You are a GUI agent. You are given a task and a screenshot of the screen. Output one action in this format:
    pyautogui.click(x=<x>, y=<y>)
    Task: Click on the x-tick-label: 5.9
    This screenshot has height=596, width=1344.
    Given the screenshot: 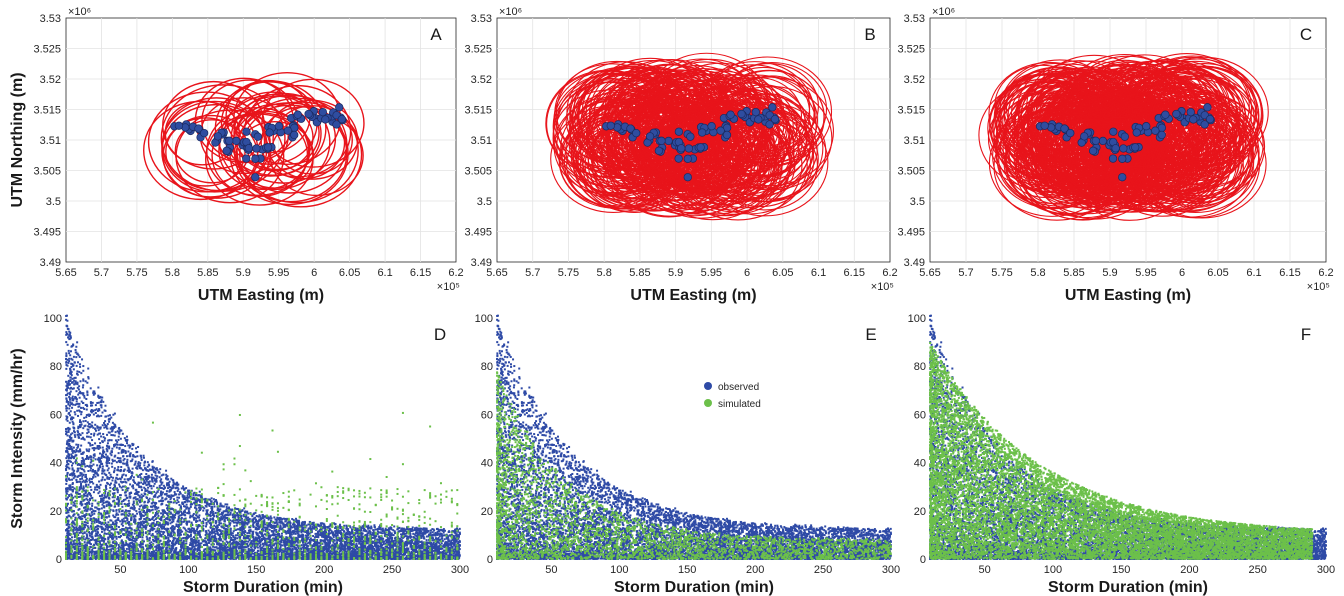 What is the action you would take?
    pyautogui.click(x=675, y=273)
    